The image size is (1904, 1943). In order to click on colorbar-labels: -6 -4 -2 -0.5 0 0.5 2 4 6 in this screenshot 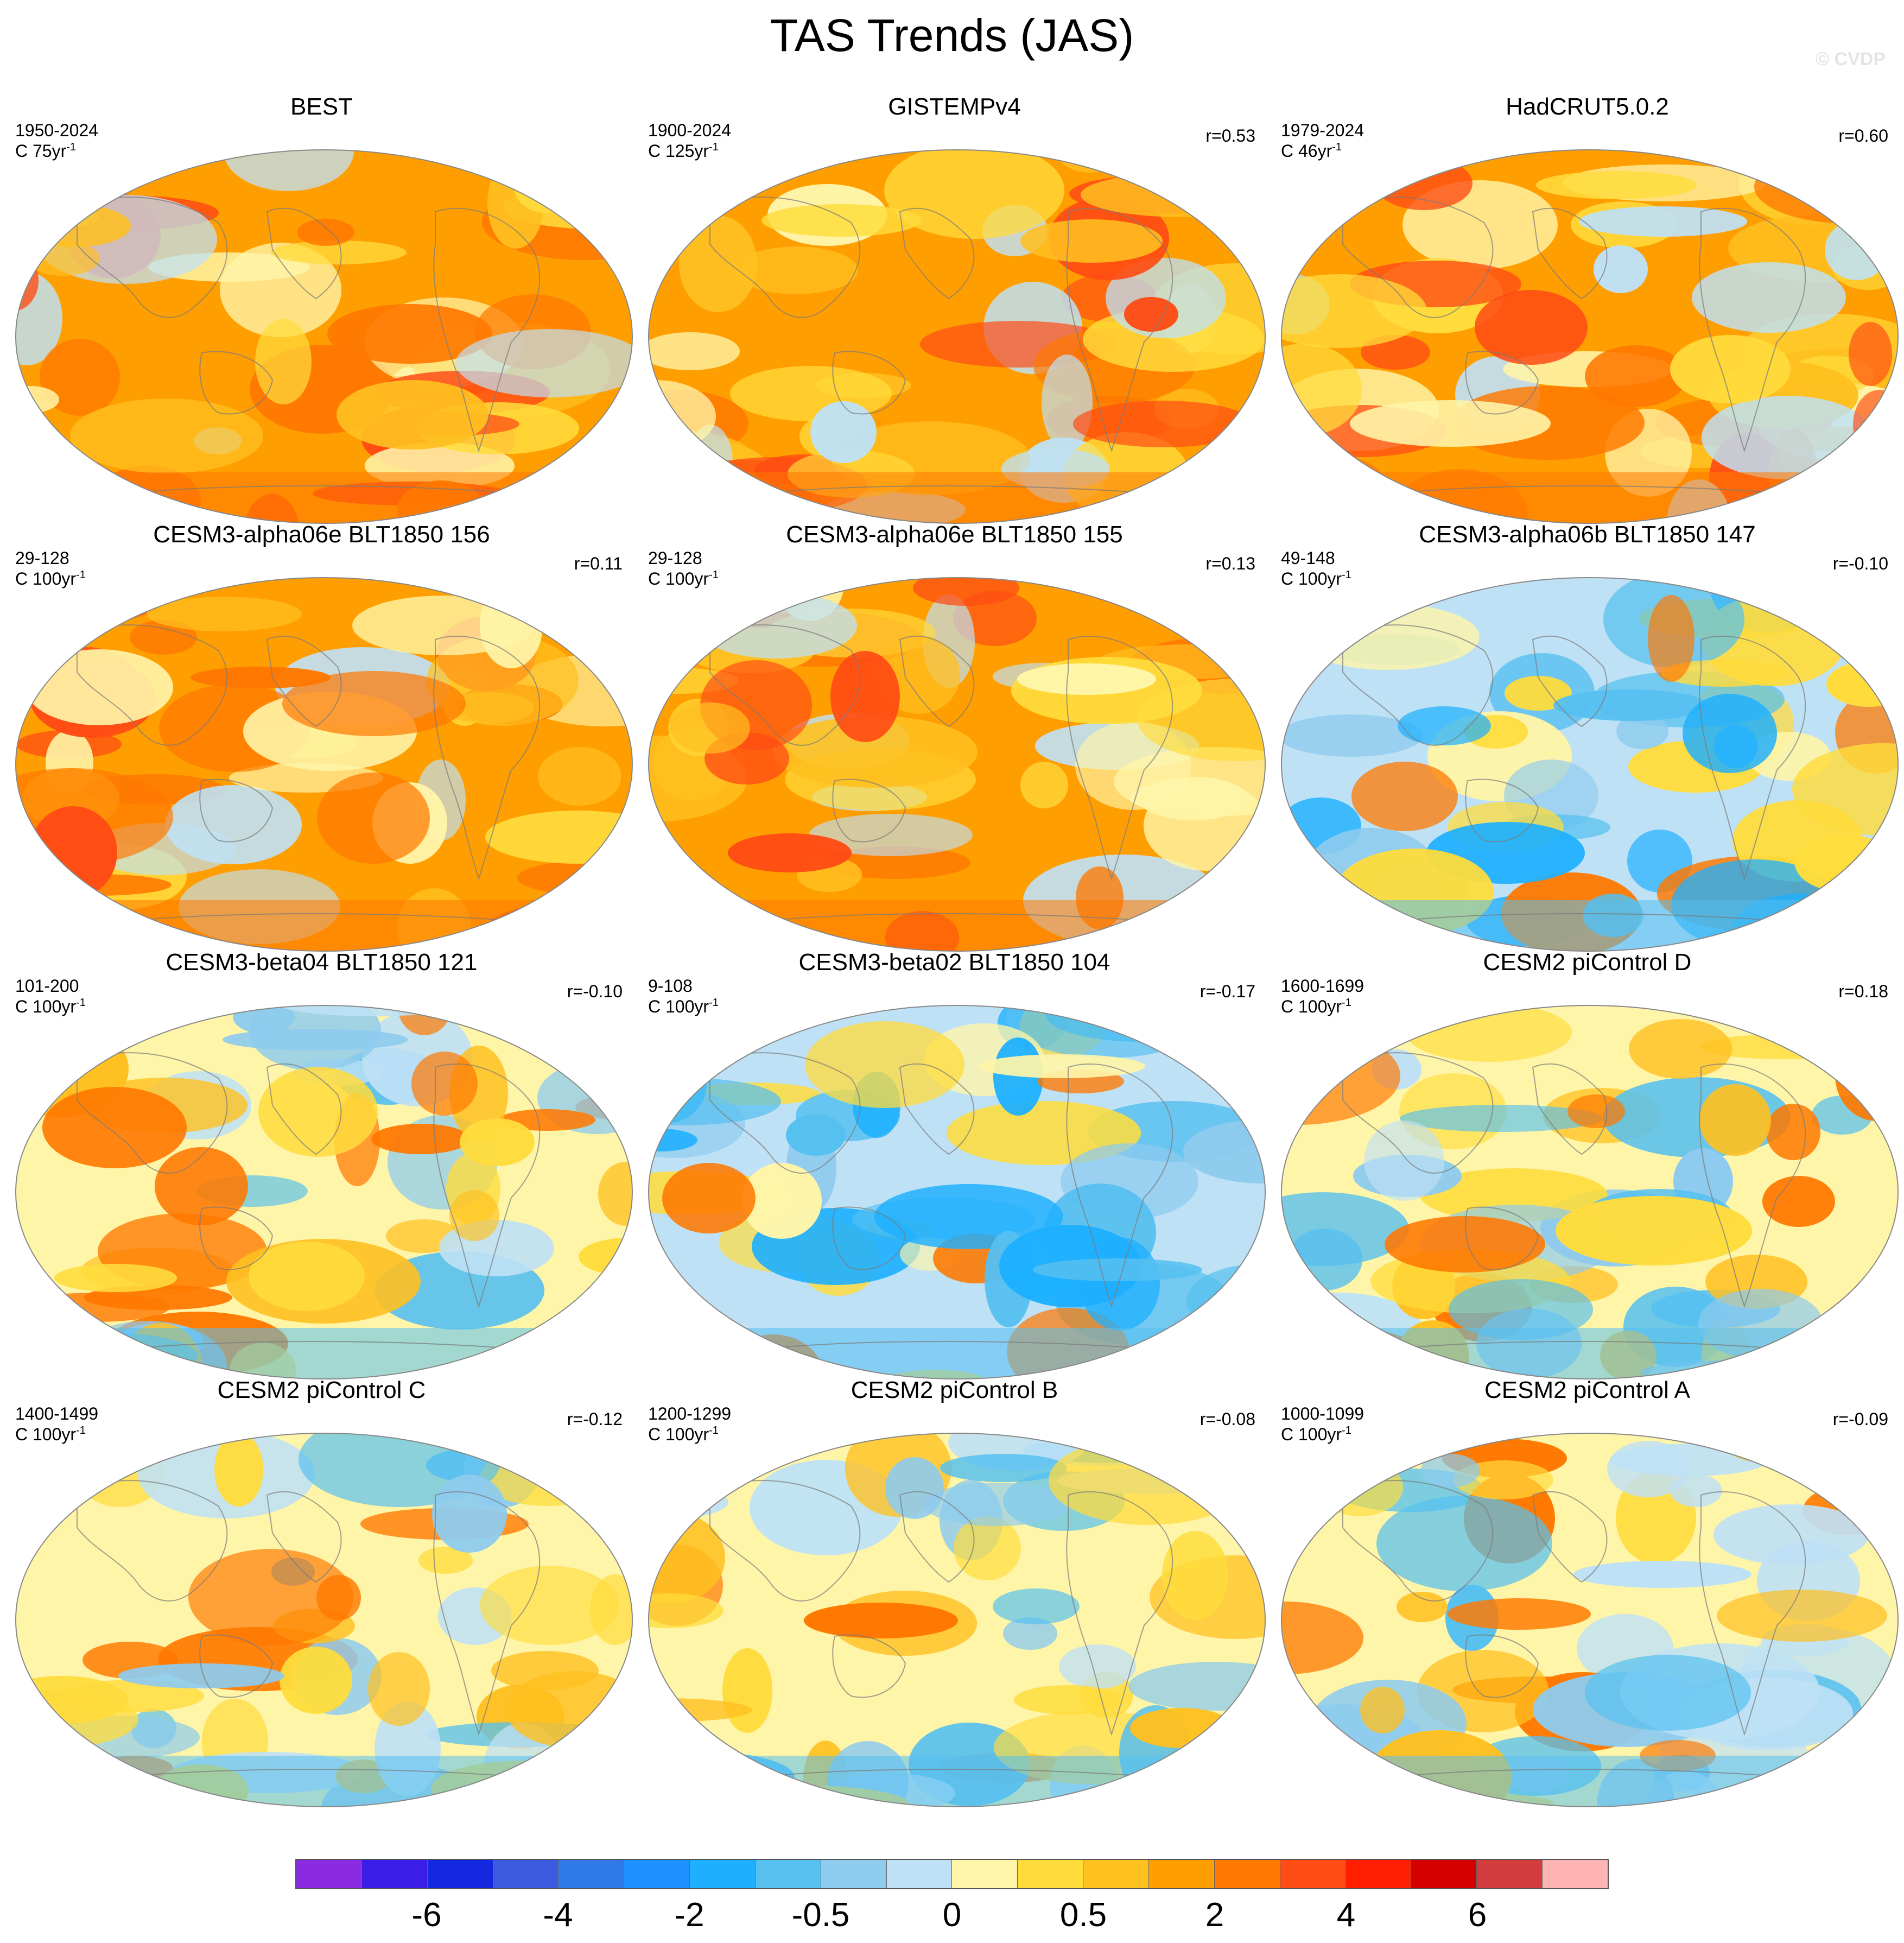, I will do `click(952, 1916)`.